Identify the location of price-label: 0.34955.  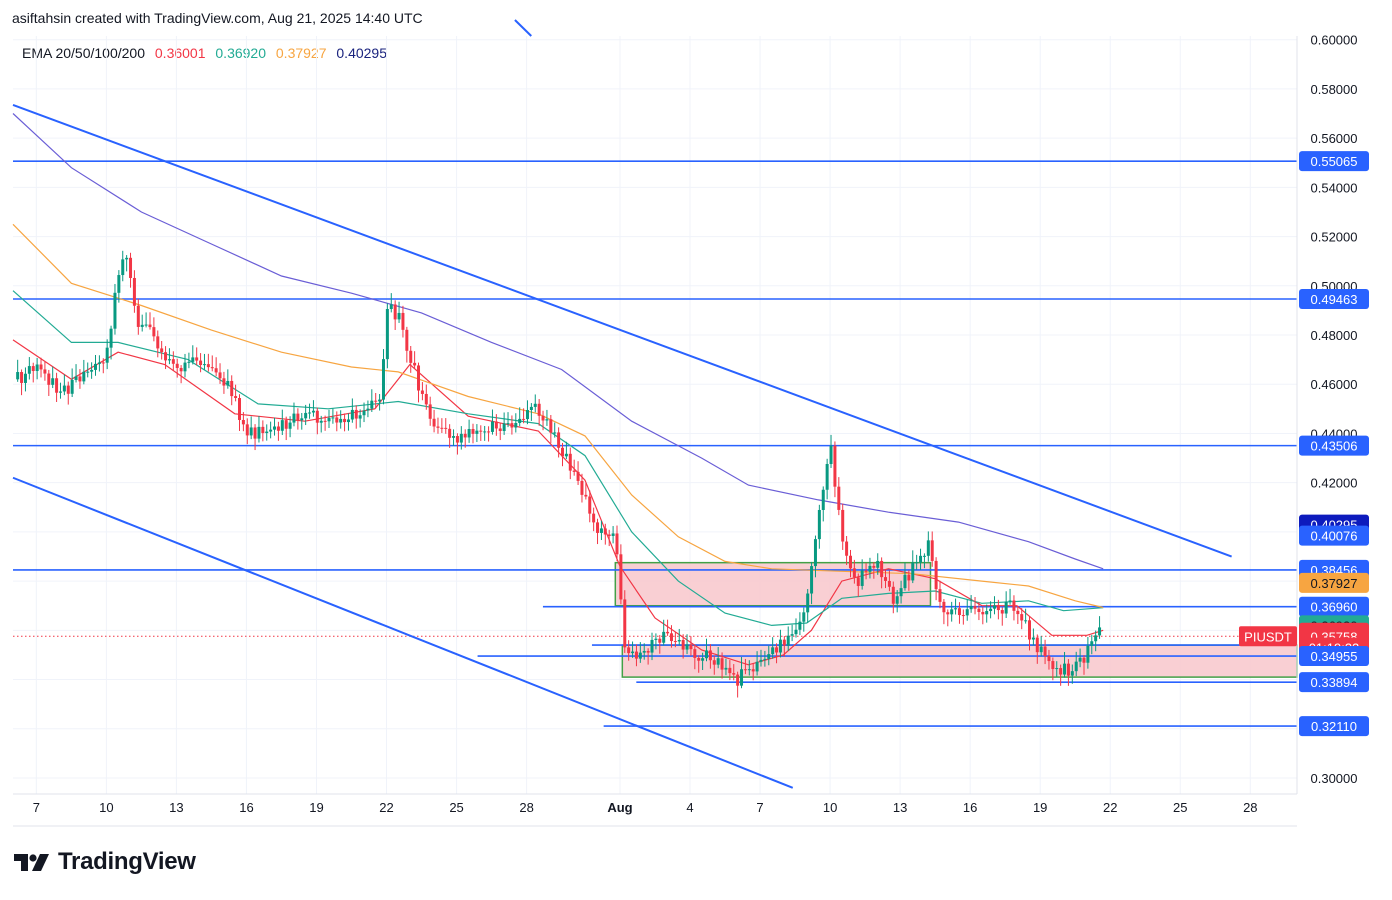
(1334, 656).